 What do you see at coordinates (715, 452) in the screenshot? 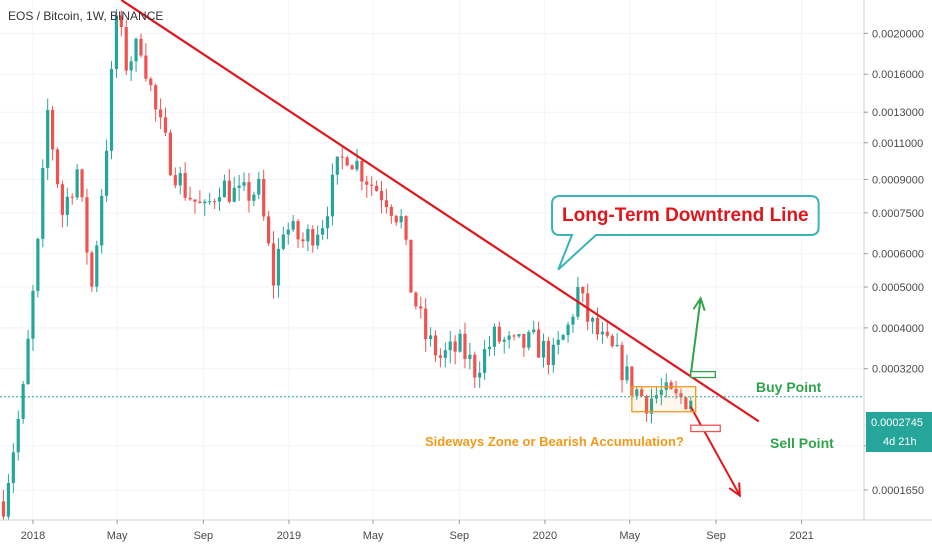
I see `sell-arrow` at bounding box center [715, 452].